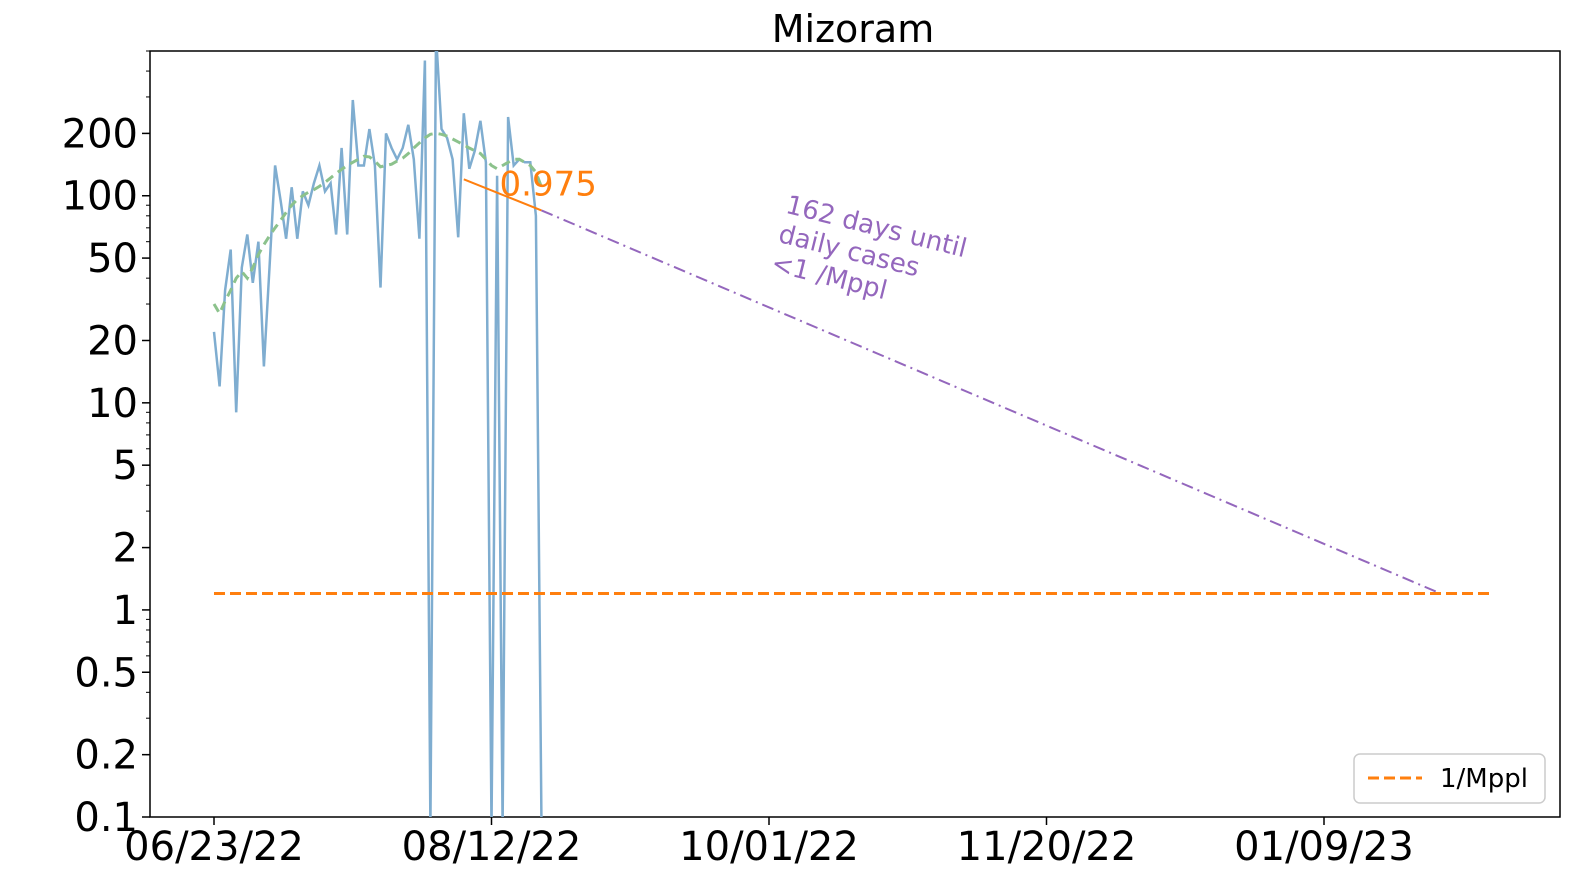 Image resolution: width=1589 pixels, height=890 pixels. Describe the element at coordinates (106, 818) in the screenshot. I see `y-tick-label: 0.1` at that location.